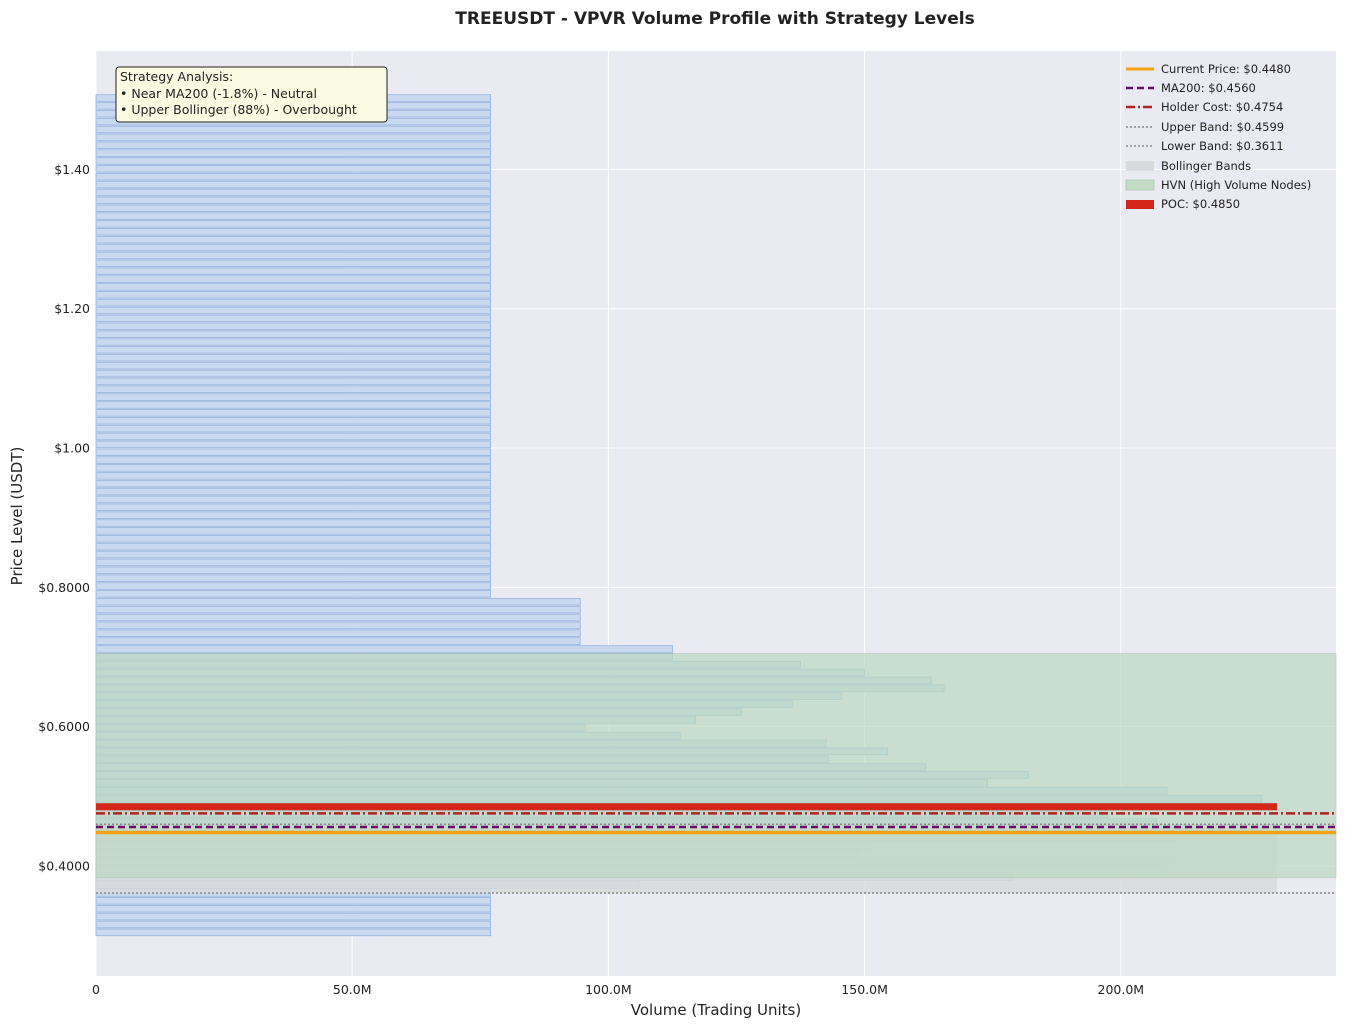 Image resolution: width=1345 pixels, height=1029 pixels. What do you see at coordinates (96, 989) in the screenshot?
I see `x-tick-label-0: 0` at bounding box center [96, 989].